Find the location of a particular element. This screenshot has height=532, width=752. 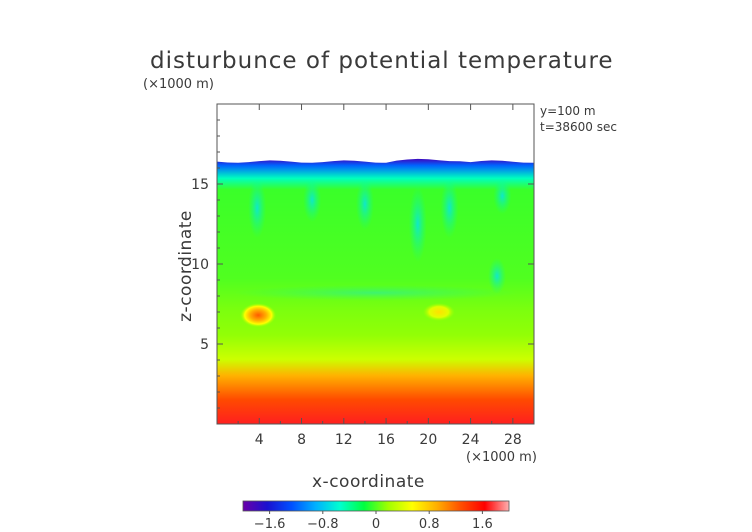

x-scale-label: (×1000 m) is located at coordinates (501, 457).